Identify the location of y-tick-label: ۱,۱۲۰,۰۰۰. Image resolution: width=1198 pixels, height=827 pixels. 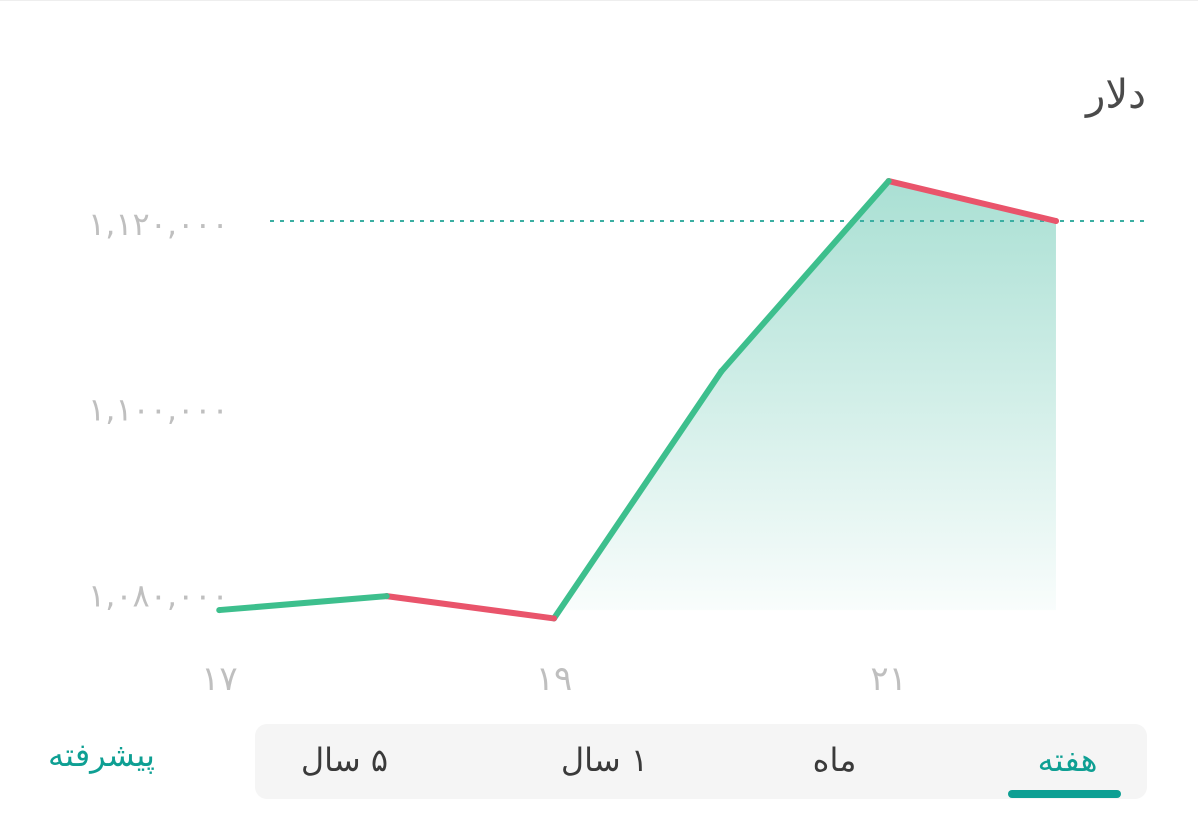
(158, 224).